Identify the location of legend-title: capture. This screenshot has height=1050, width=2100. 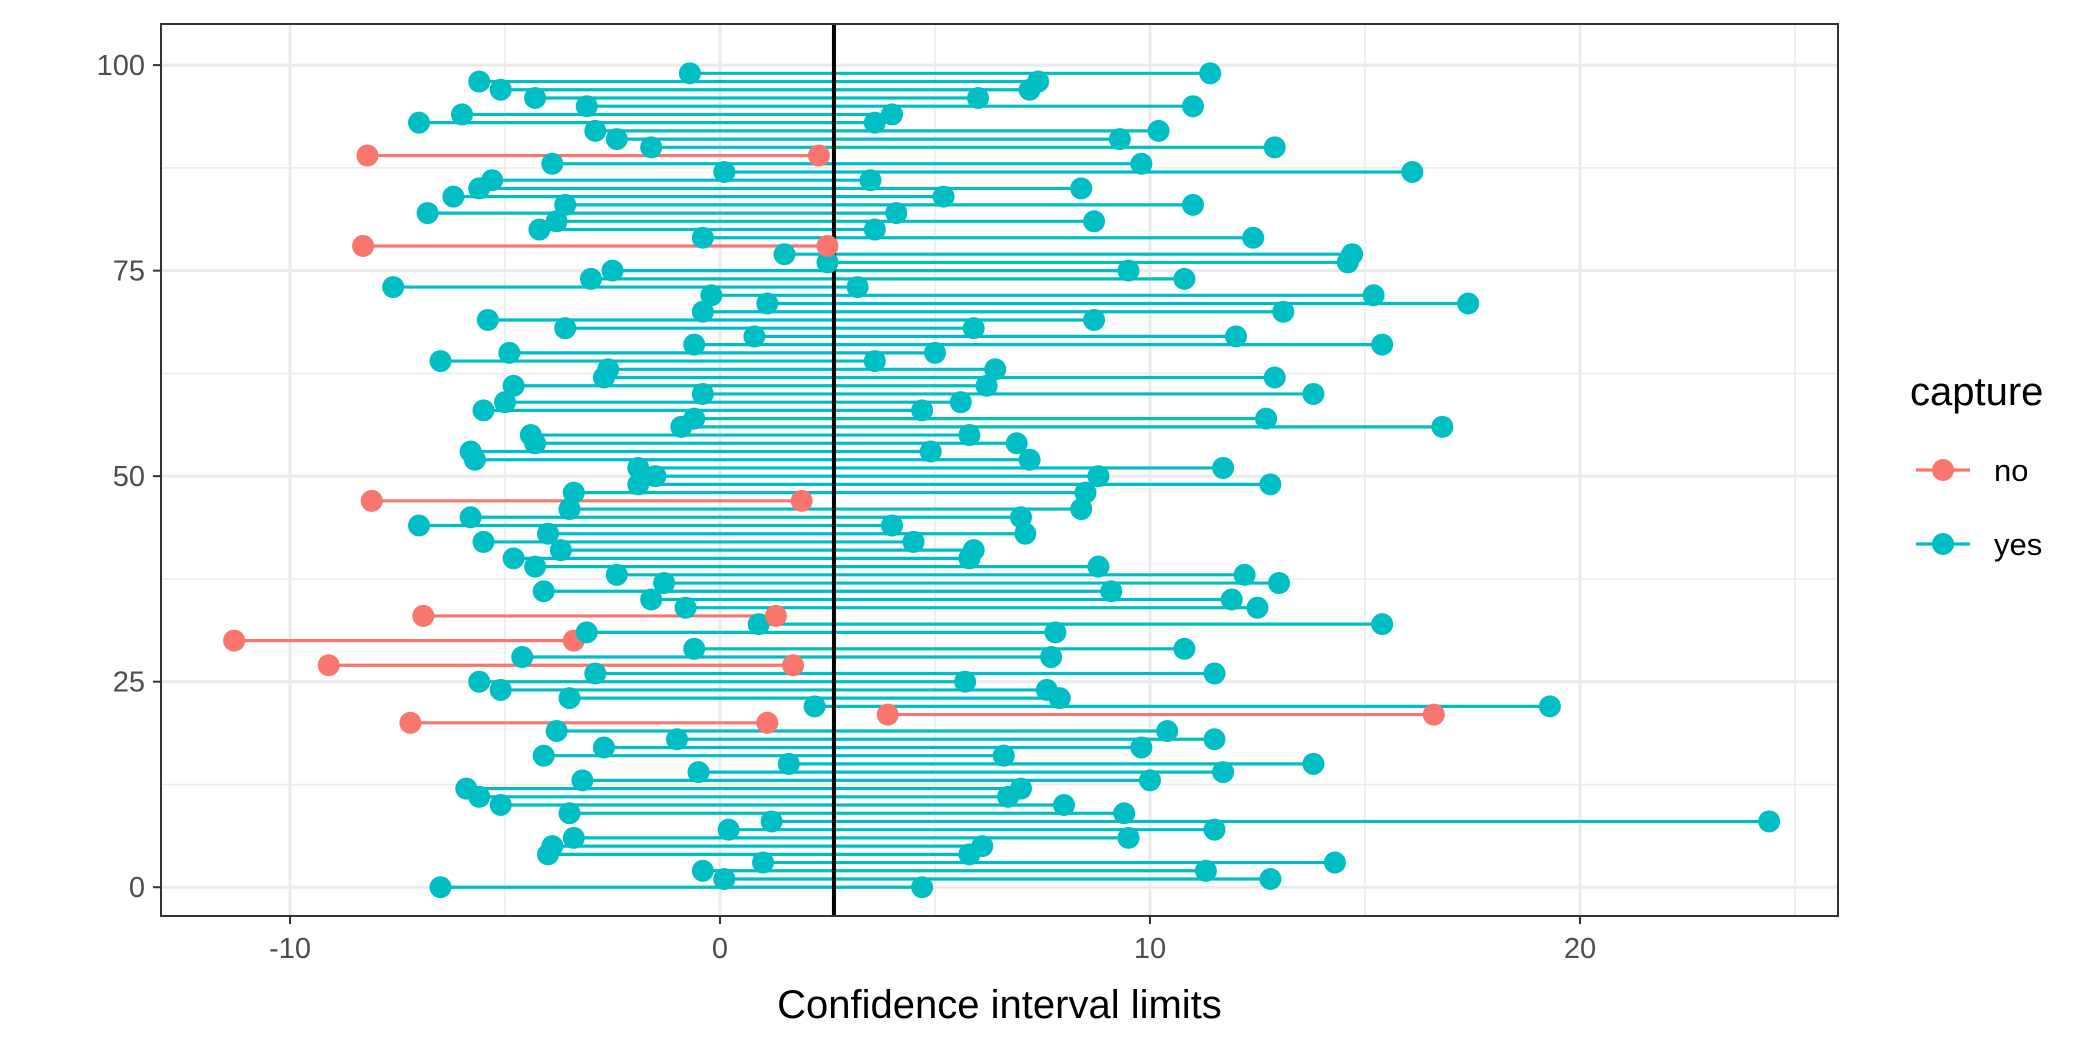
(1976, 392).